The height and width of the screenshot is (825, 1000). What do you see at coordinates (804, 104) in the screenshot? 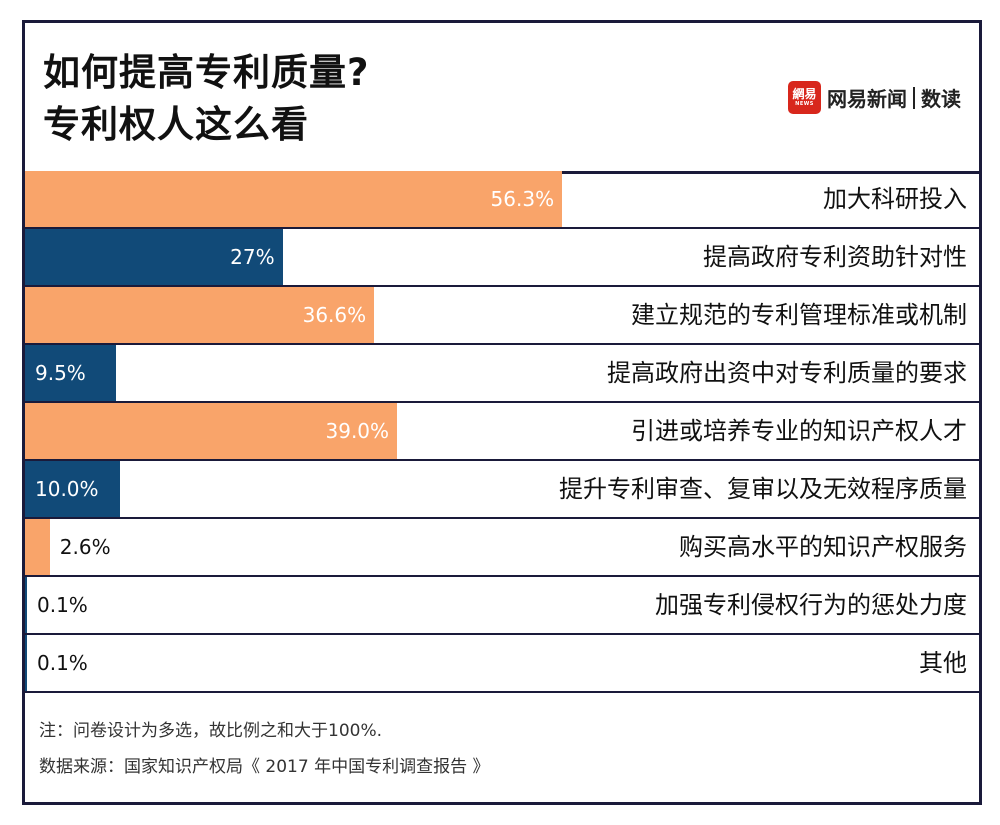
I see `logo-sub: NEWS` at bounding box center [804, 104].